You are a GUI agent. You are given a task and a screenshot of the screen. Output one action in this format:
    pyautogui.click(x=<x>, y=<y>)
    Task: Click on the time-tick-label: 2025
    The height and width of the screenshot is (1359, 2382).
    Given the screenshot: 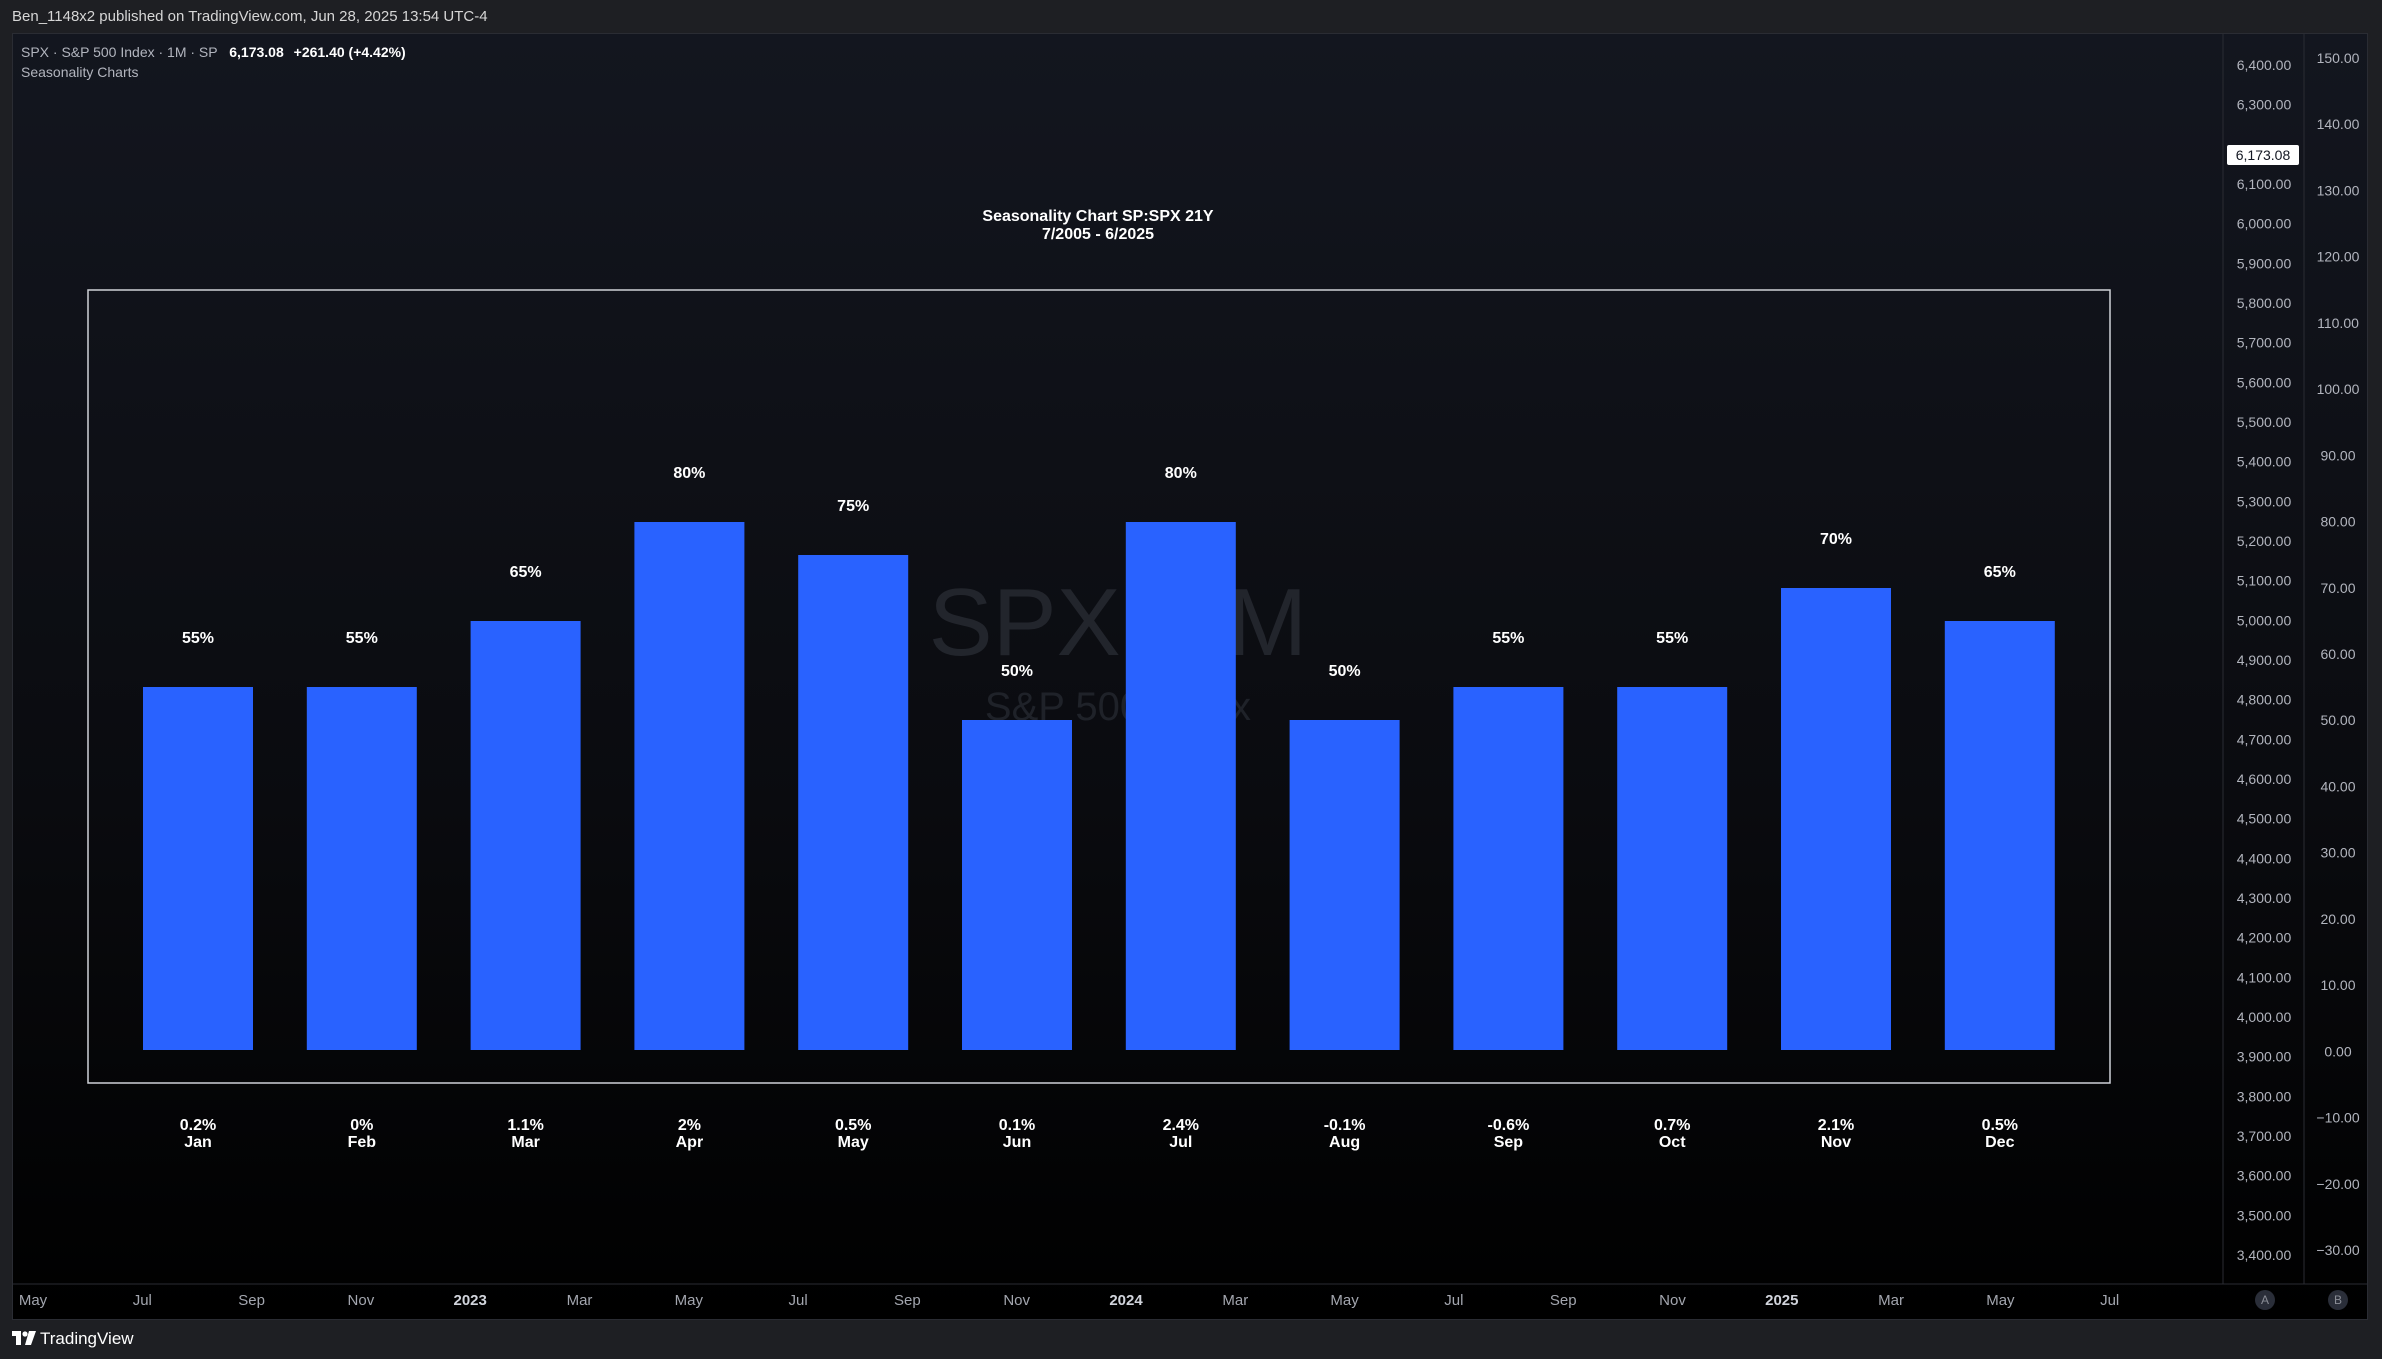 What is the action you would take?
    pyautogui.click(x=1781, y=1300)
    